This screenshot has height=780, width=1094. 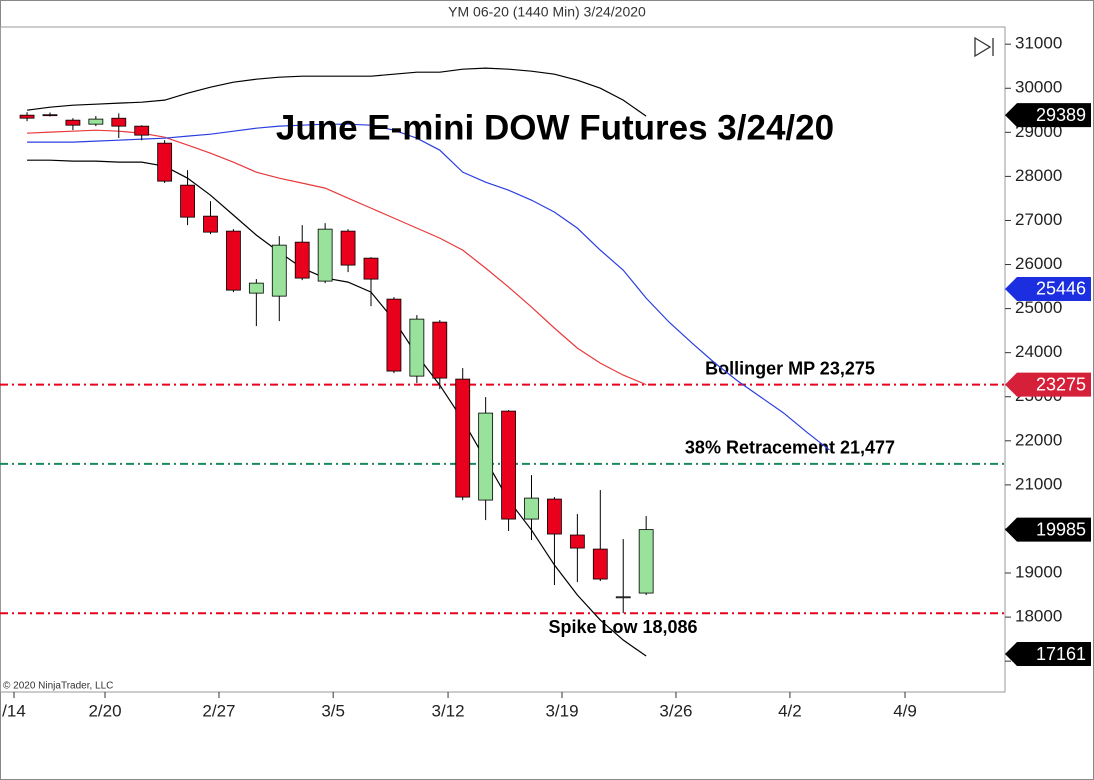 What do you see at coordinates (555, 127) in the screenshot?
I see `chart-subtitle: June E-mini DOW Futures 3/24/20` at bounding box center [555, 127].